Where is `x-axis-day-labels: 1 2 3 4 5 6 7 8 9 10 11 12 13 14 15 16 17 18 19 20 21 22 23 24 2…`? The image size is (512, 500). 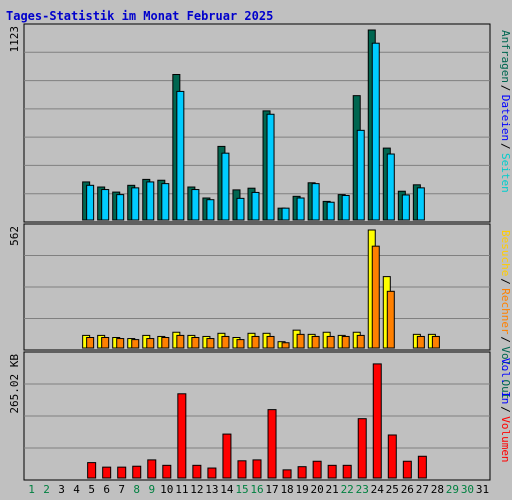 x-axis-day-labels: 1 2 3 4 5 6 7 8 9 10 11 12 13 14 15 16 17 18 19 20 21 22 23 24 2… is located at coordinates (258, 489).